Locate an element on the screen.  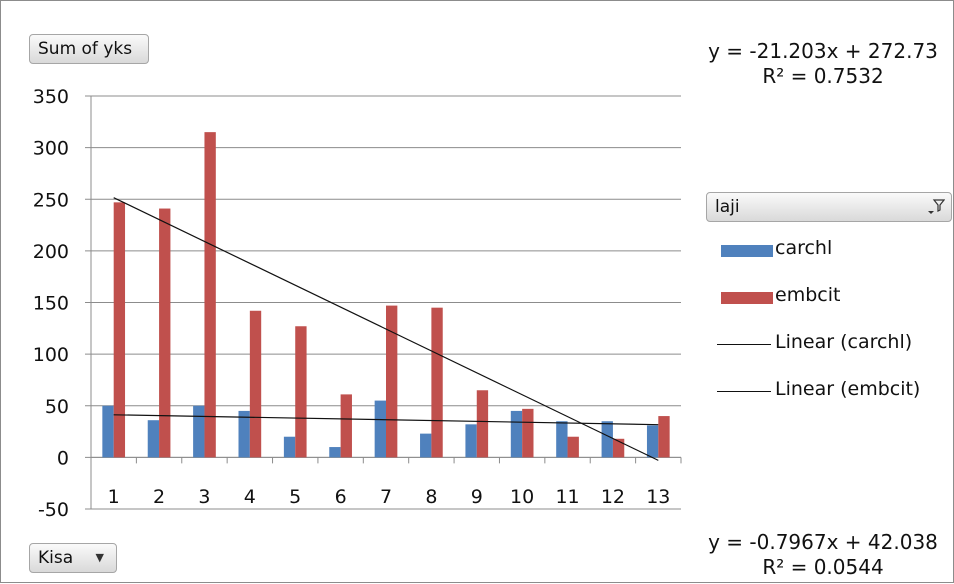
y-tick-label: 50 is located at coordinates (57, 407).